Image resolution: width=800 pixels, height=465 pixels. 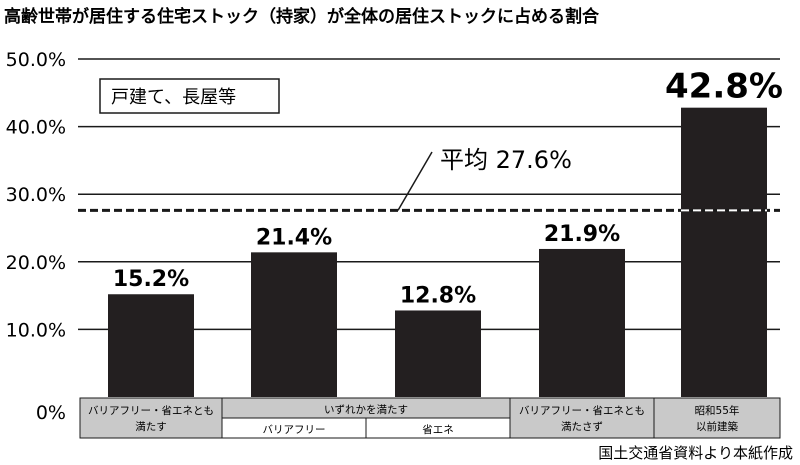 I want to click on y-tick-label: 30.0%, so click(x=36, y=195).